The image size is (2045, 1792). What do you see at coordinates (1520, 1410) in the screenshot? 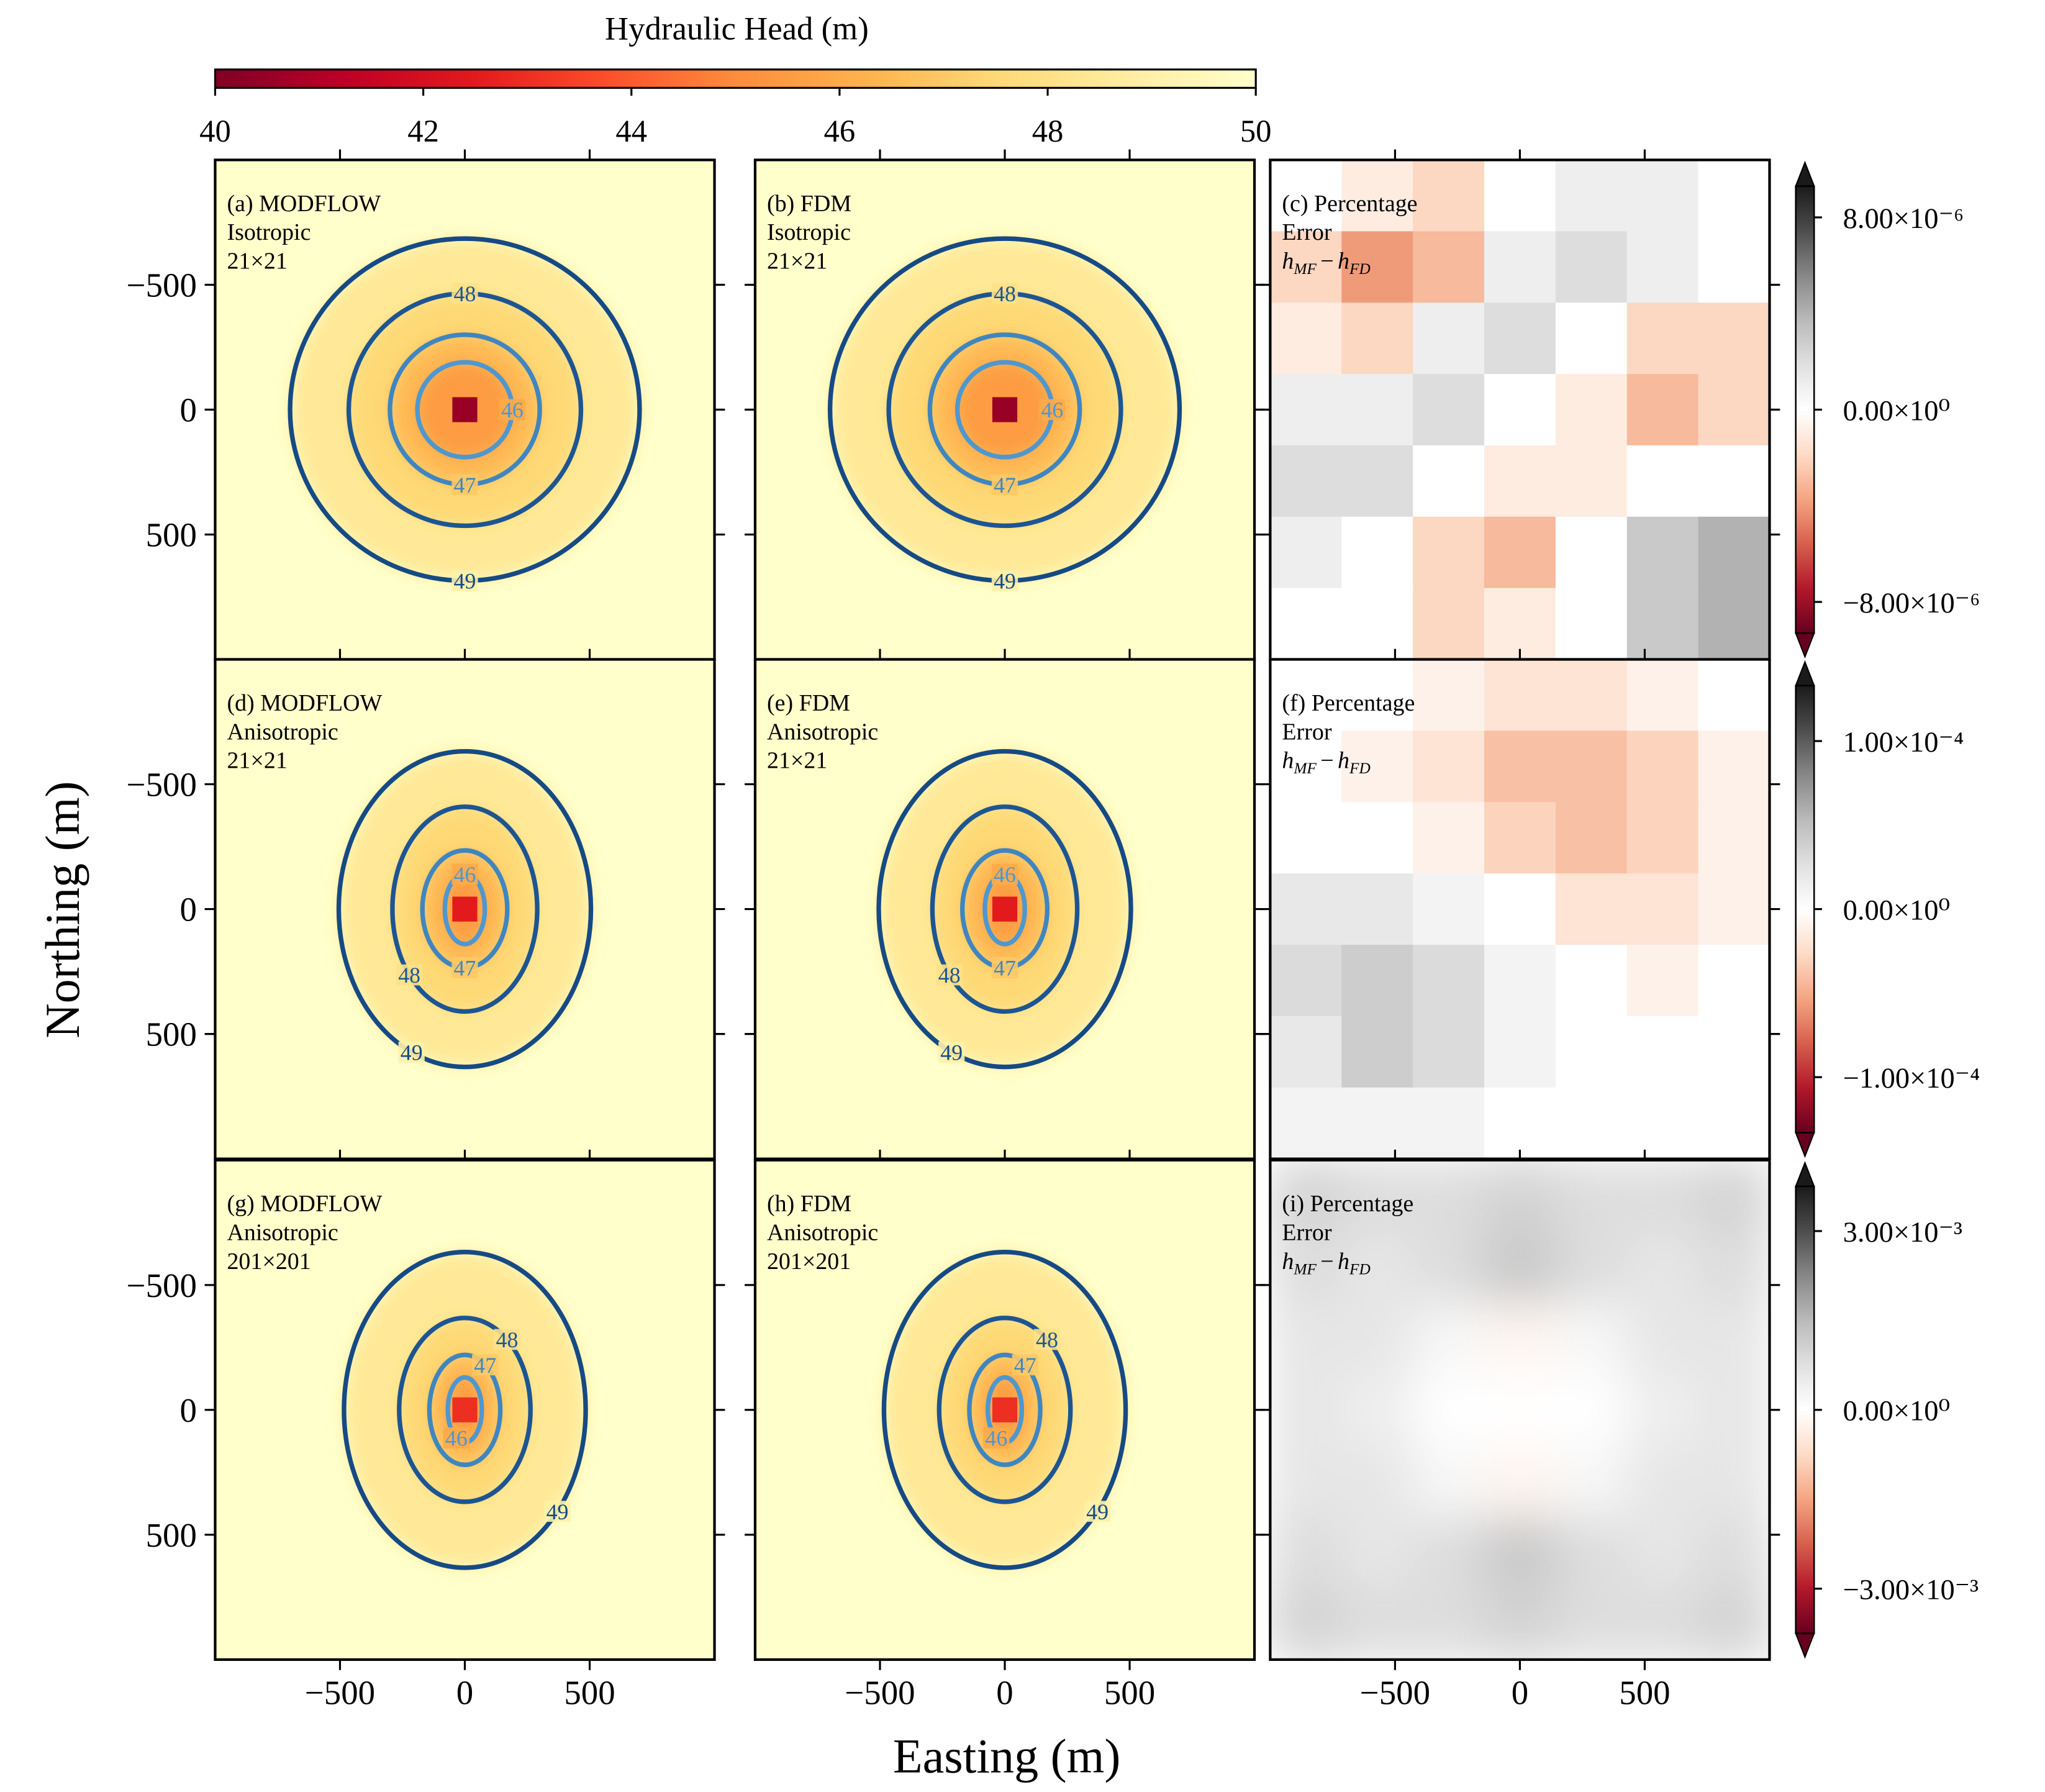
I see `error-field` at bounding box center [1520, 1410].